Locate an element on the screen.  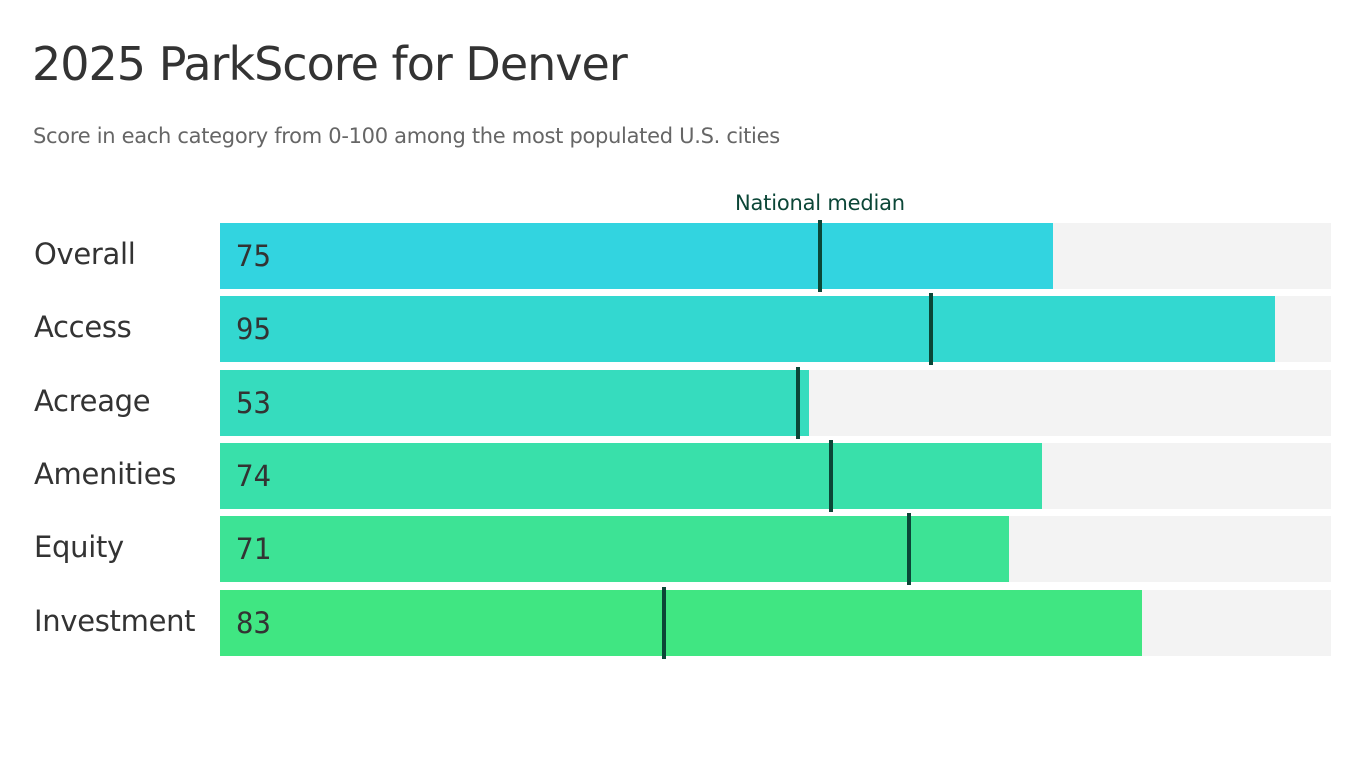
bar-row: Access 95 is located at coordinates (683, 329).